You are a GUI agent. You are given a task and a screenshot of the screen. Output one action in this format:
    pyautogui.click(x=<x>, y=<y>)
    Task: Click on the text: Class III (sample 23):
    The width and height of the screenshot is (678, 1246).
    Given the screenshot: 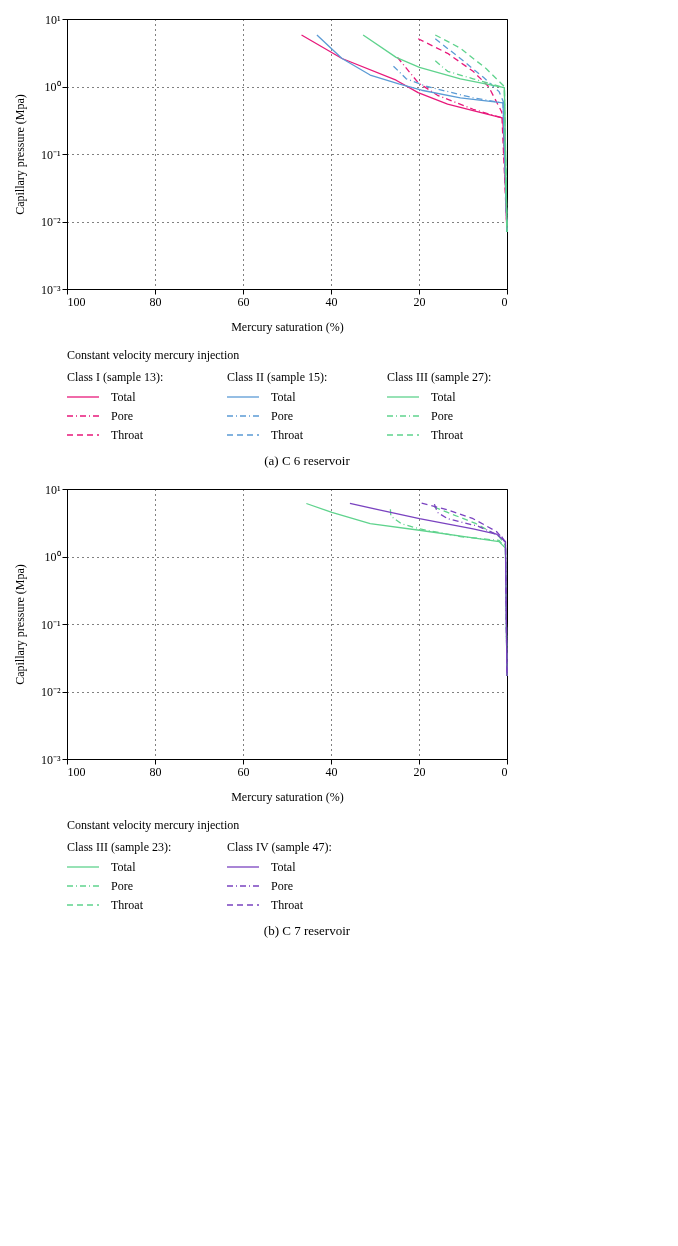 What is the action you would take?
    pyautogui.click(x=119, y=847)
    